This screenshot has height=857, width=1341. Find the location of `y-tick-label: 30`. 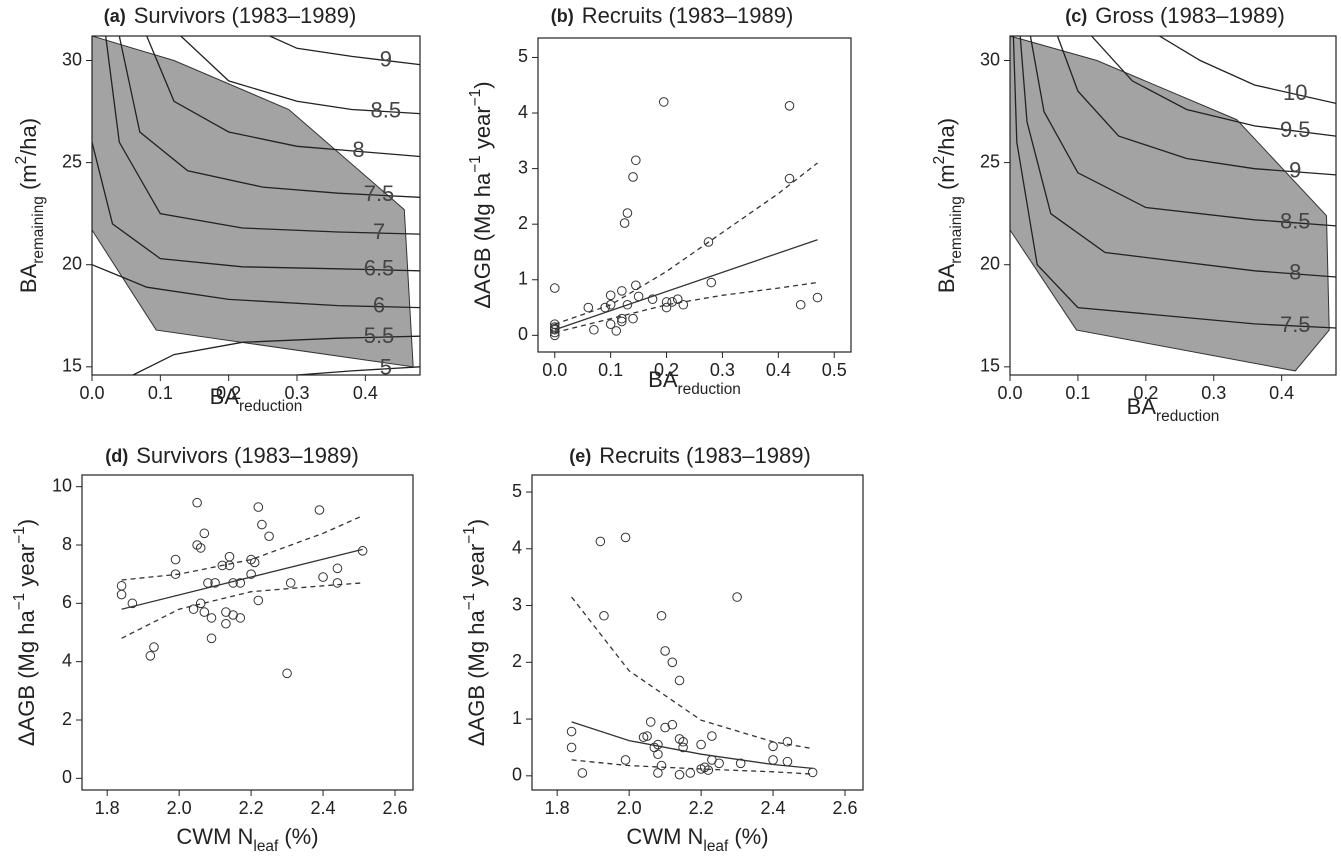

y-tick-label: 30 is located at coordinates (990, 59).